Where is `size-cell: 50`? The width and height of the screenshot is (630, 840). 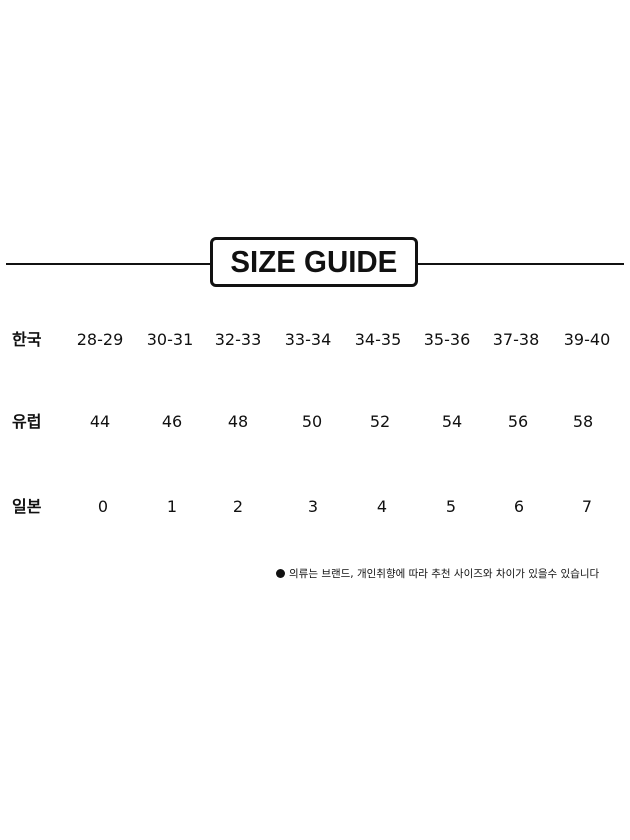 size-cell: 50 is located at coordinates (312, 421).